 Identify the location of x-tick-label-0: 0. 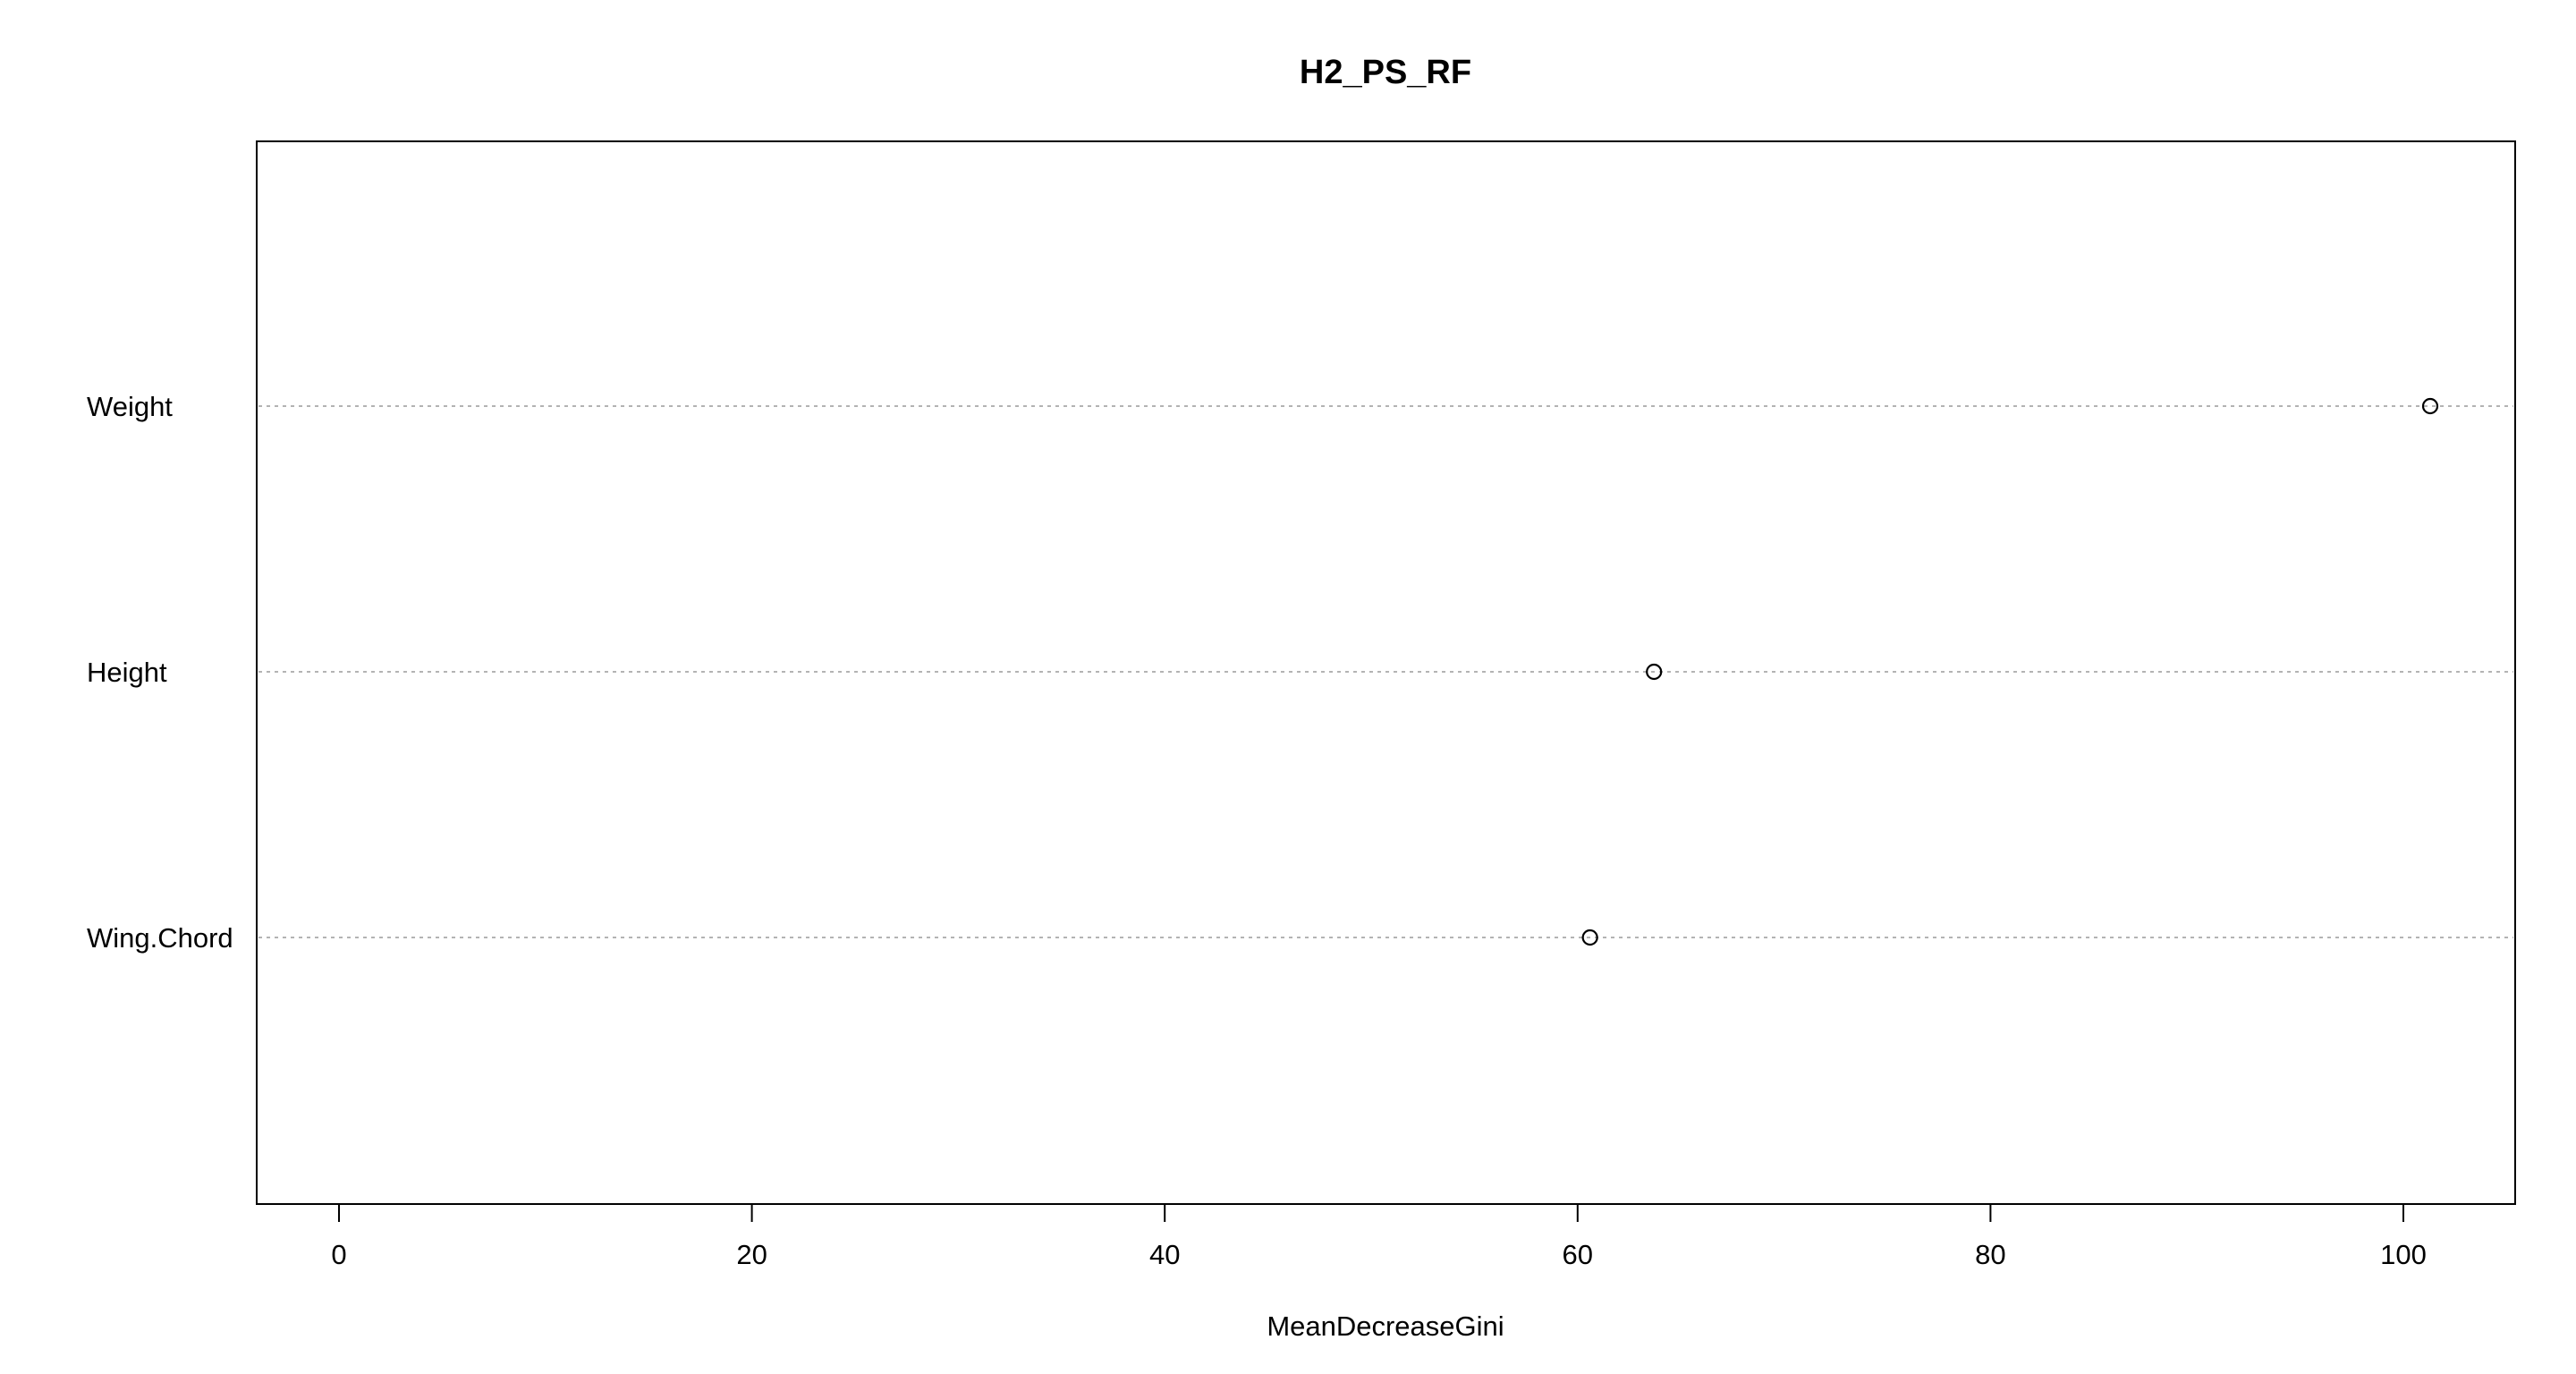
(338, 1254).